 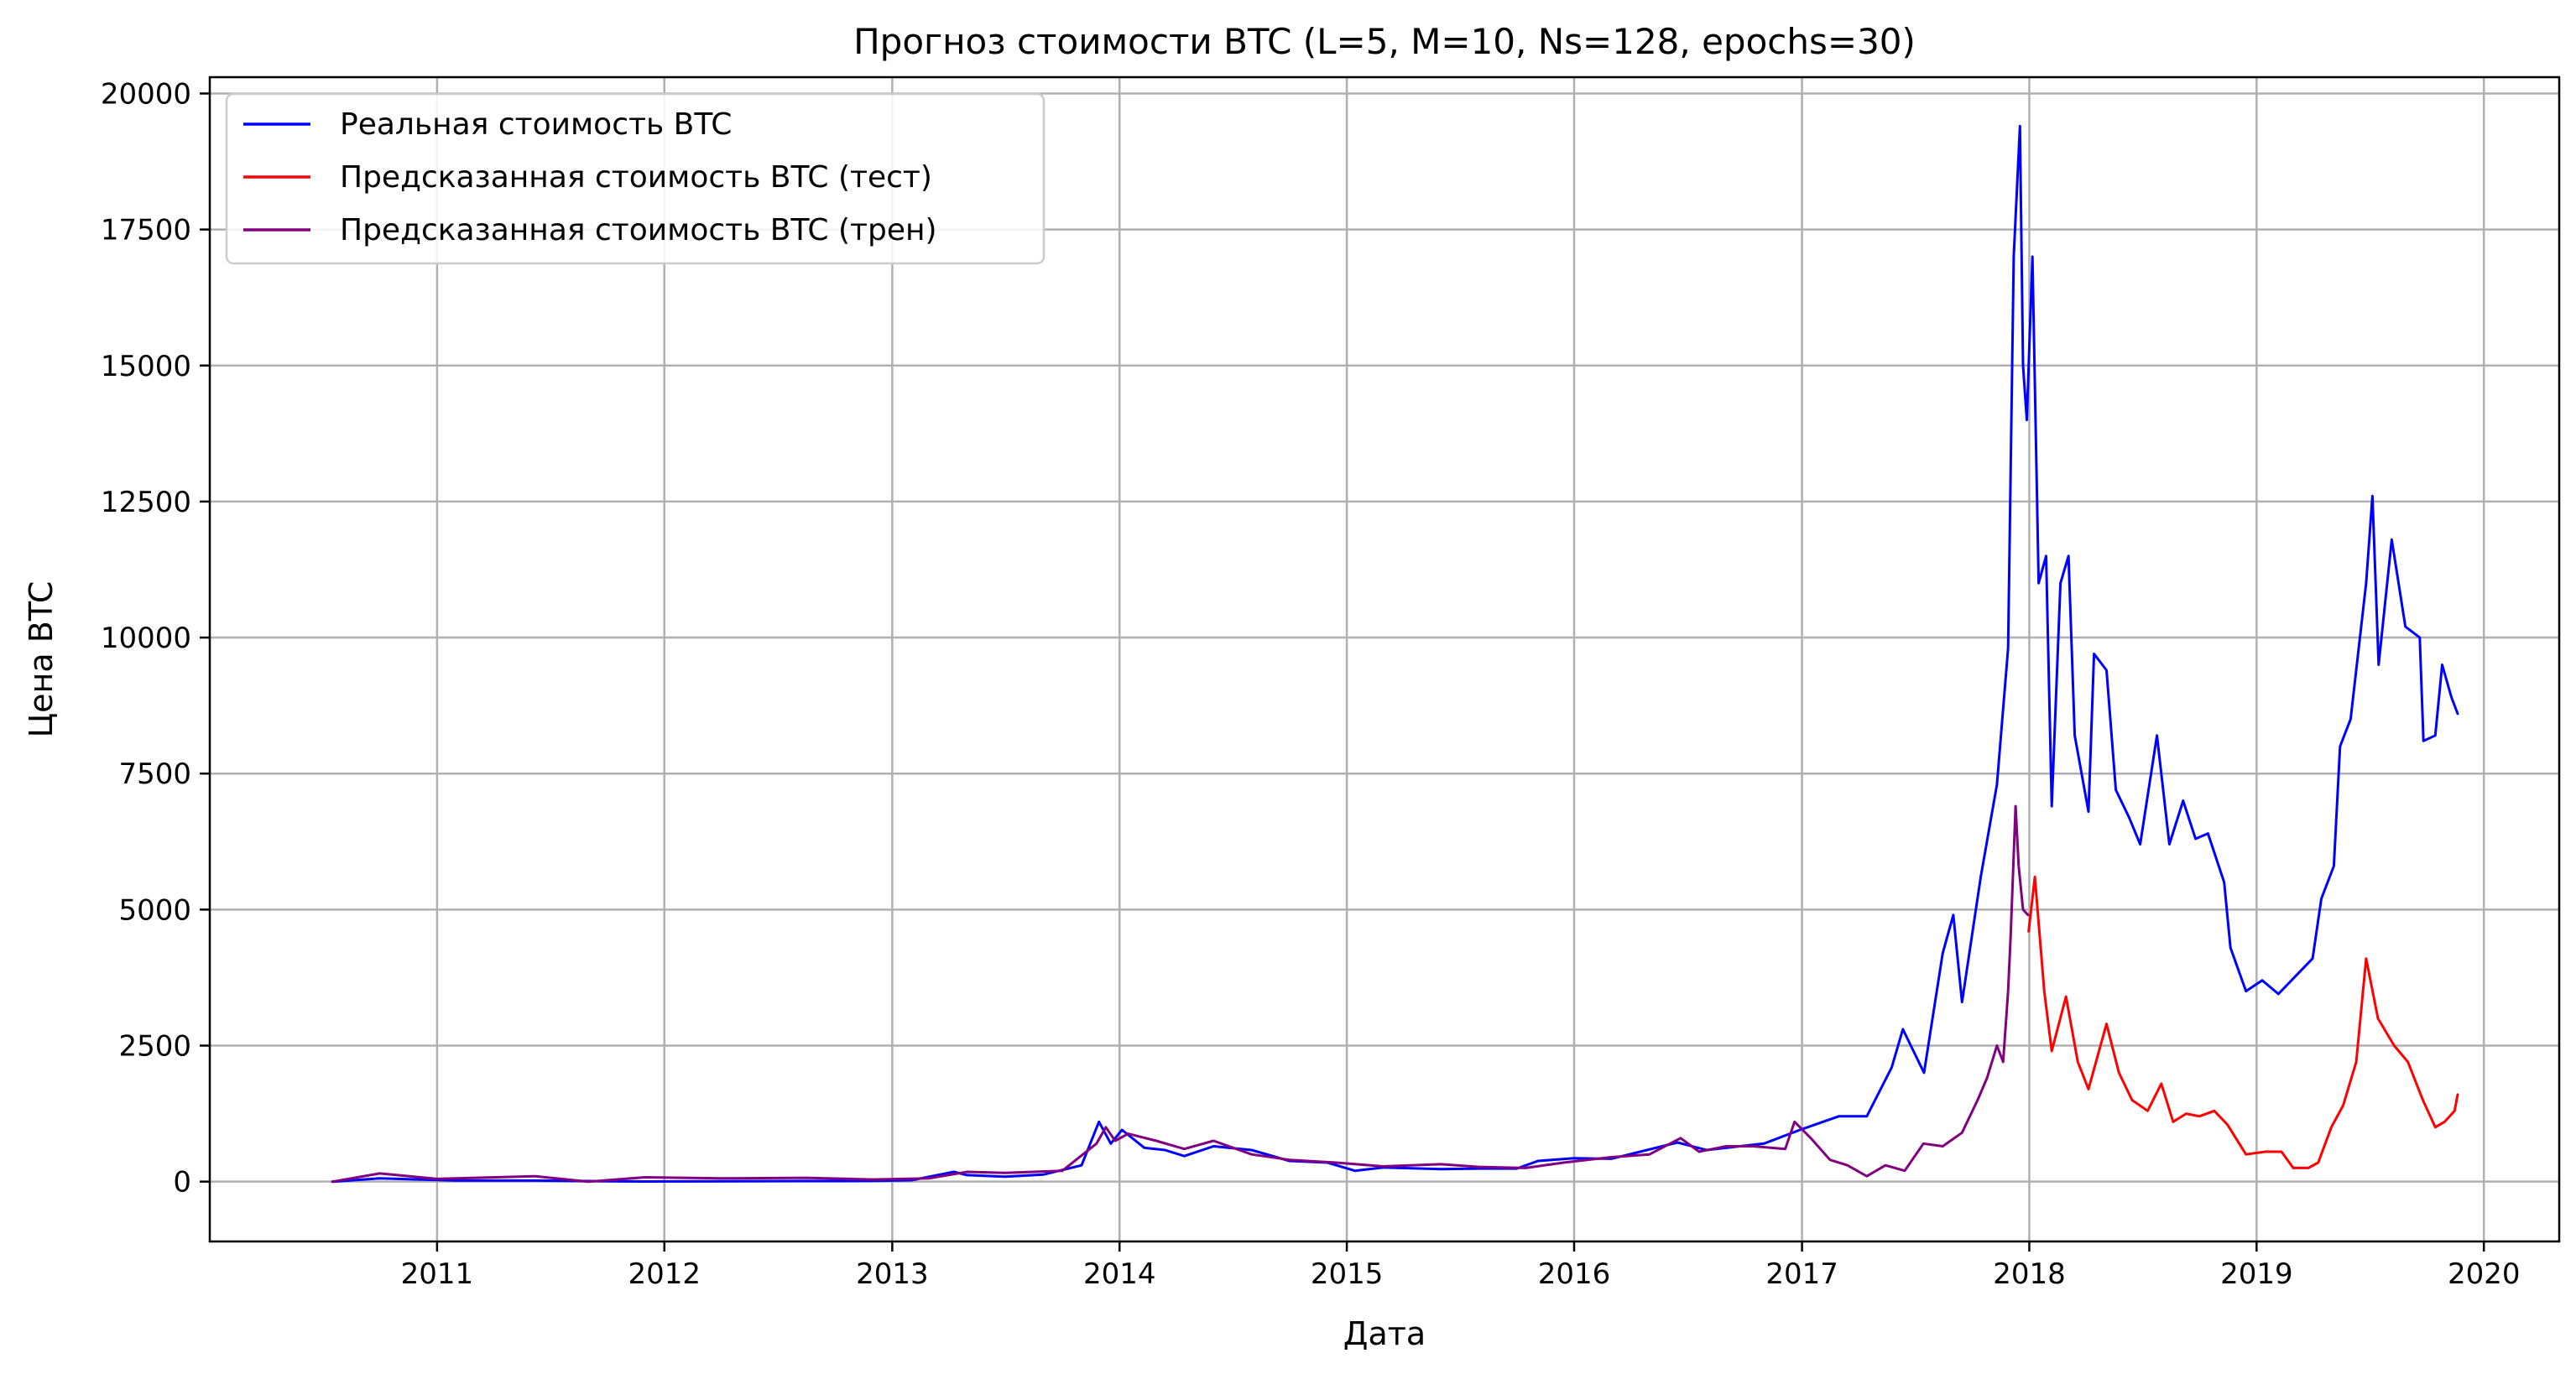 I want to click on y-tick-label: 2500, so click(x=154, y=1047).